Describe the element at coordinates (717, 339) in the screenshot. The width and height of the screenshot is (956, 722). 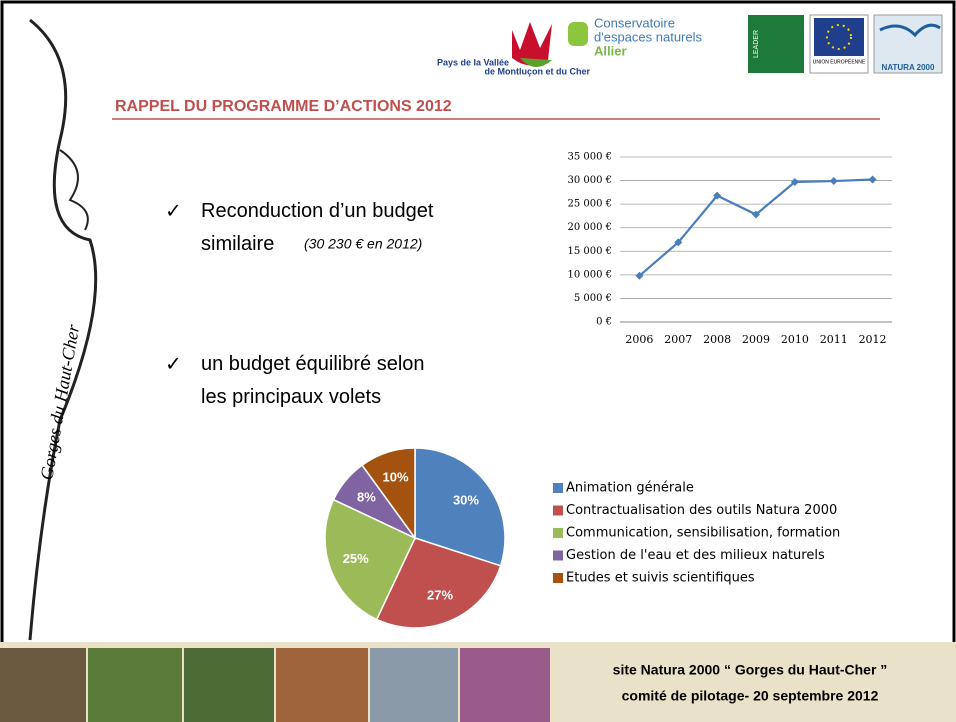
I see `x-tick-label: 2008` at that location.